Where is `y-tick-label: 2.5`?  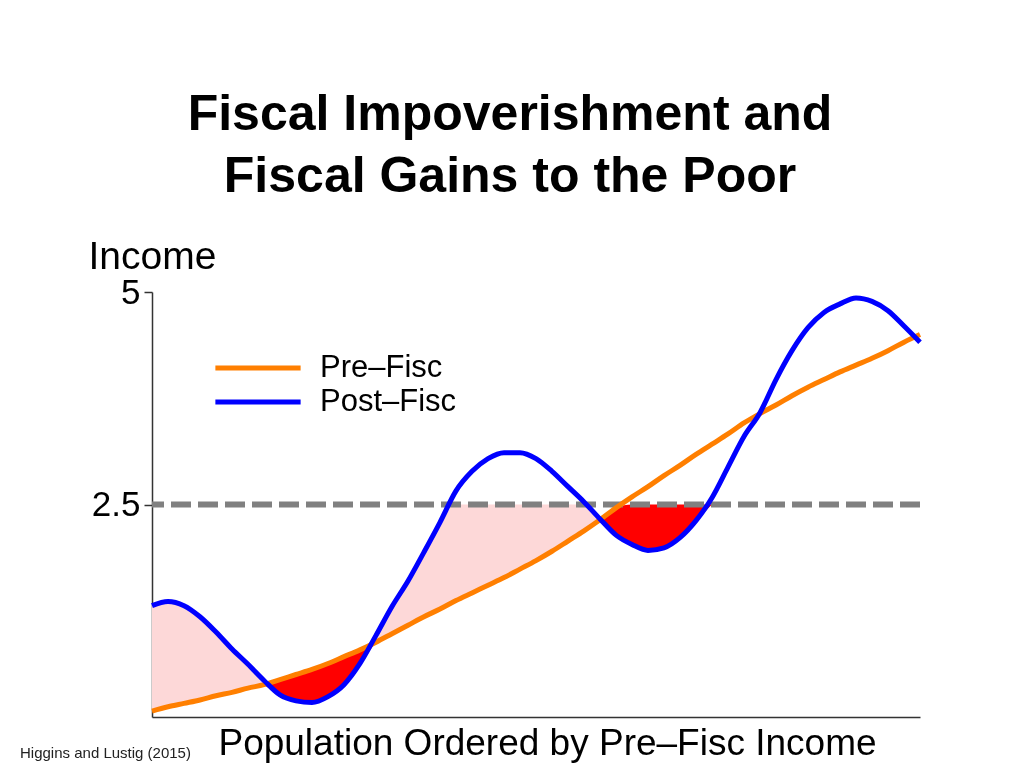 y-tick-label: 2.5 is located at coordinates (116, 503).